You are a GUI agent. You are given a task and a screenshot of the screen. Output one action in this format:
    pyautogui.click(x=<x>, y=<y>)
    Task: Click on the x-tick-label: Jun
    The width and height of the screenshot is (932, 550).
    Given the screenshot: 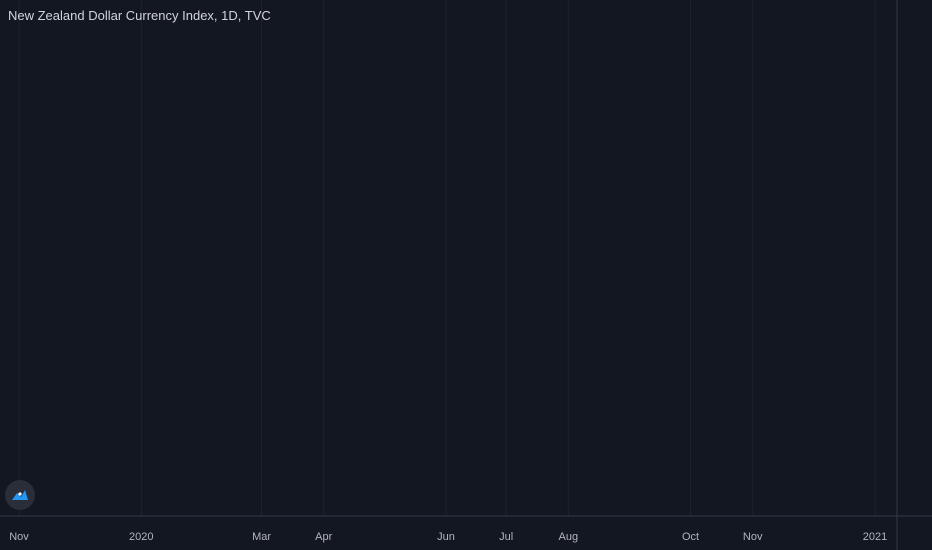 What is the action you would take?
    pyautogui.click(x=446, y=537)
    